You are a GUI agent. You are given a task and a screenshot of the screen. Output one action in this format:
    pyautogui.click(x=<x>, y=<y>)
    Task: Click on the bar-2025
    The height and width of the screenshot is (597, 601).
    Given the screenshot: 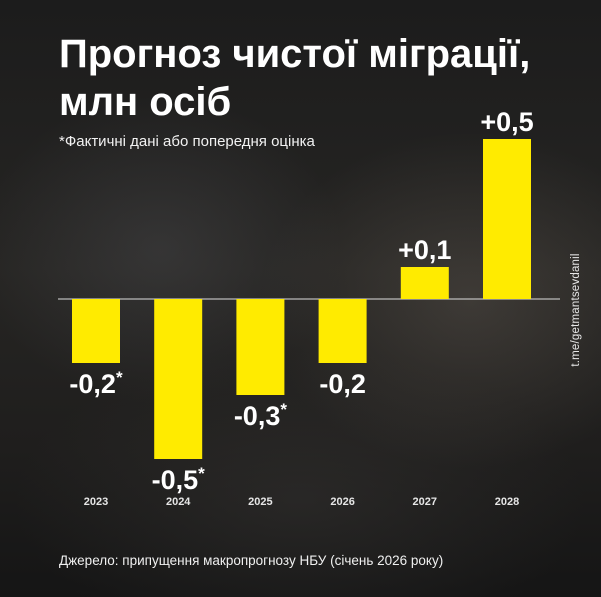 What is the action you would take?
    pyautogui.click(x=260, y=347)
    